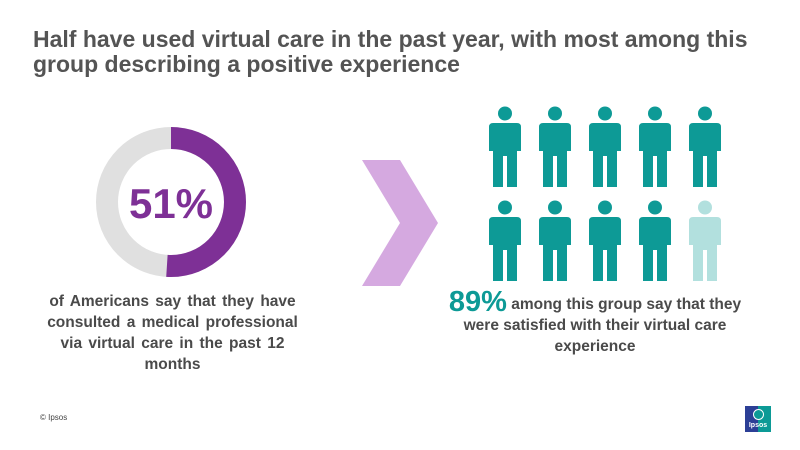 The image size is (800, 450). What do you see at coordinates (477, 302) in the screenshot?
I see `satisfied-percentage: 89%` at bounding box center [477, 302].